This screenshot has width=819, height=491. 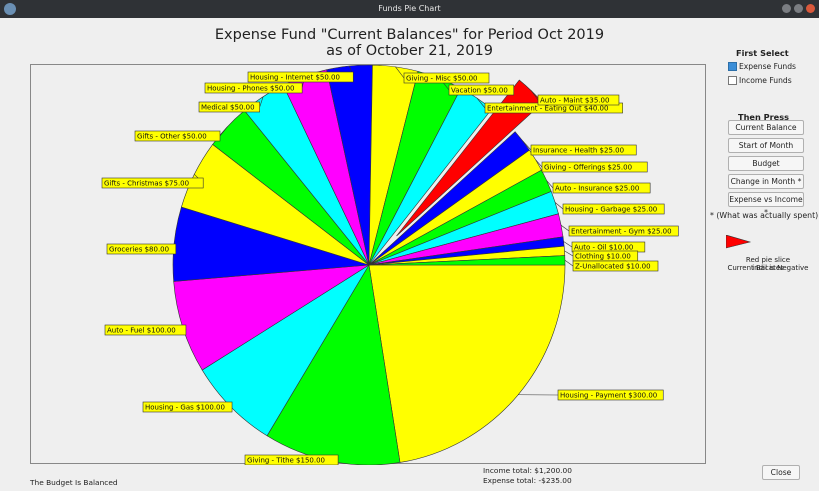 What do you see at coordinates (295, 78) in the screenshot?
I see `slice-label: Housing - Internet $50.00` at bounding box center [295, 78].